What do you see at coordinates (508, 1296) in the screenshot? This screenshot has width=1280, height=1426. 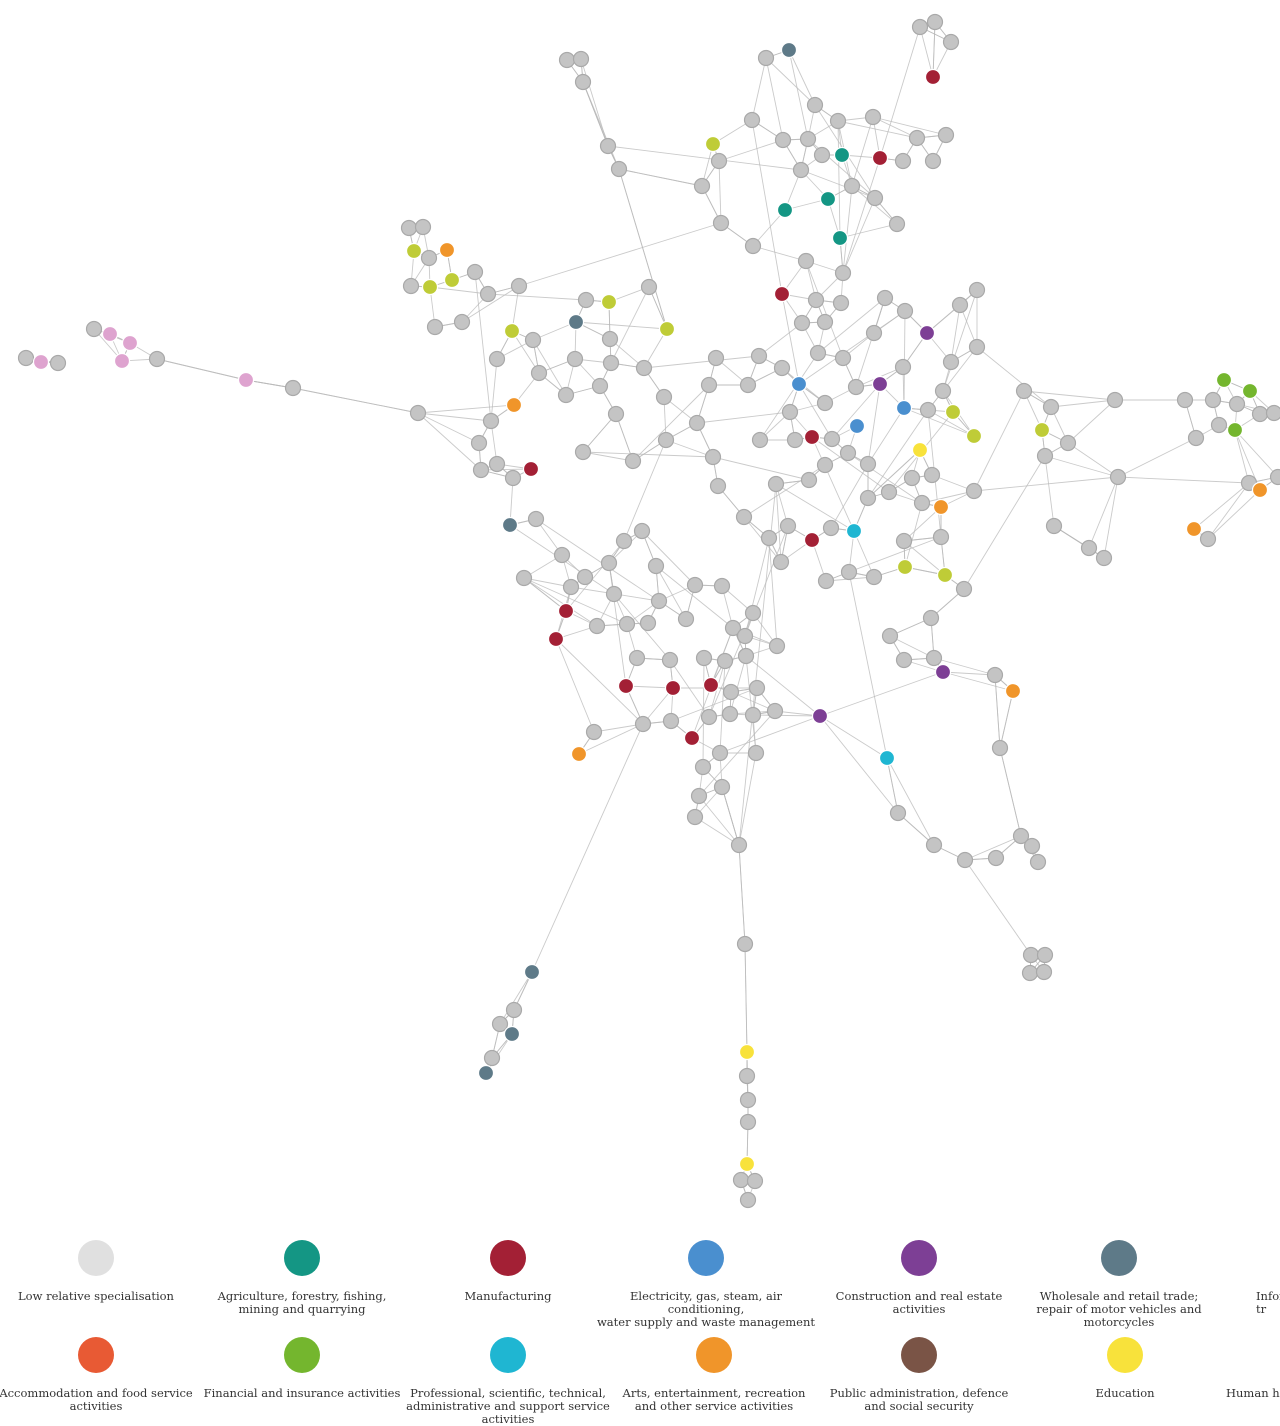 I see `legend-label: Manufacturing` at bounding box center [508, 1296].